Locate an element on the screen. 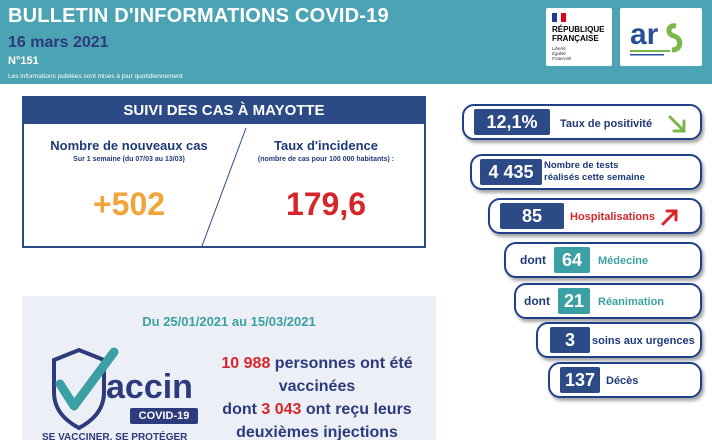 This screenshot has height=440, width=712. reanimation-dont: dont is located at coordinates (537, 301).